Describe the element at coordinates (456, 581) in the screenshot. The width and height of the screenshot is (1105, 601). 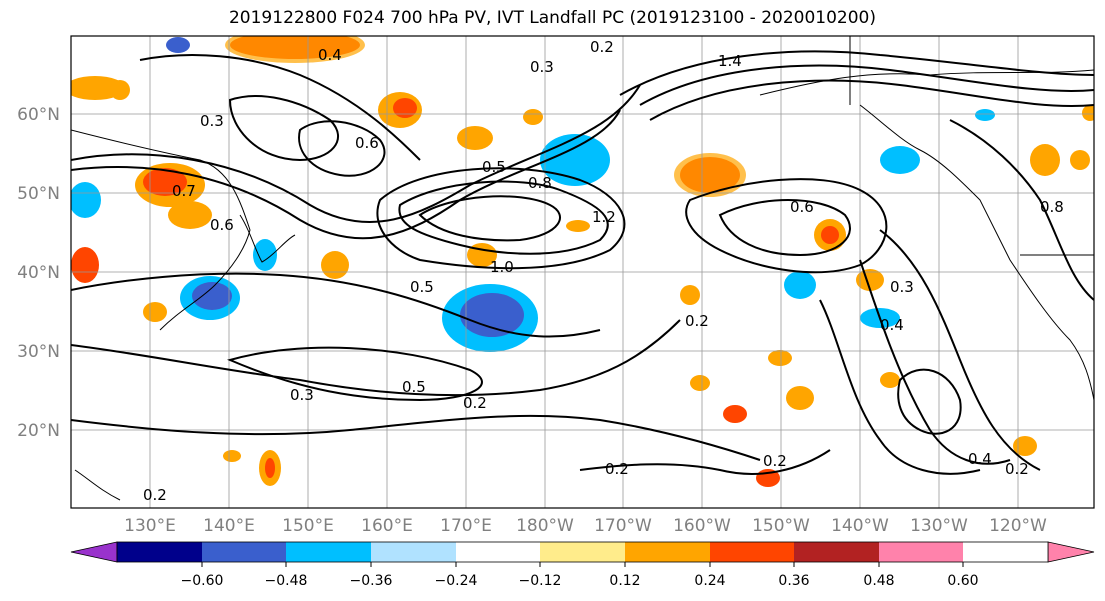
I see `colorbar-tick-label: −0.24` at that location.